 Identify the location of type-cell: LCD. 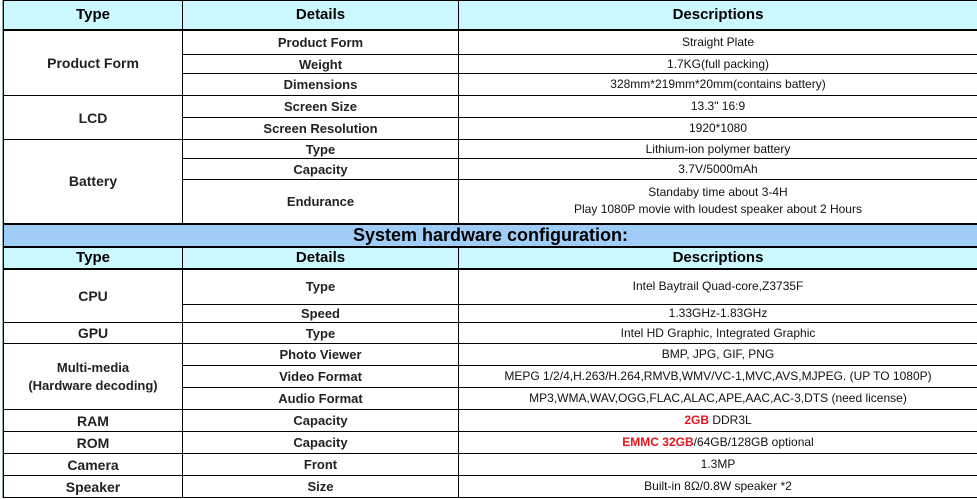
(93, 117).